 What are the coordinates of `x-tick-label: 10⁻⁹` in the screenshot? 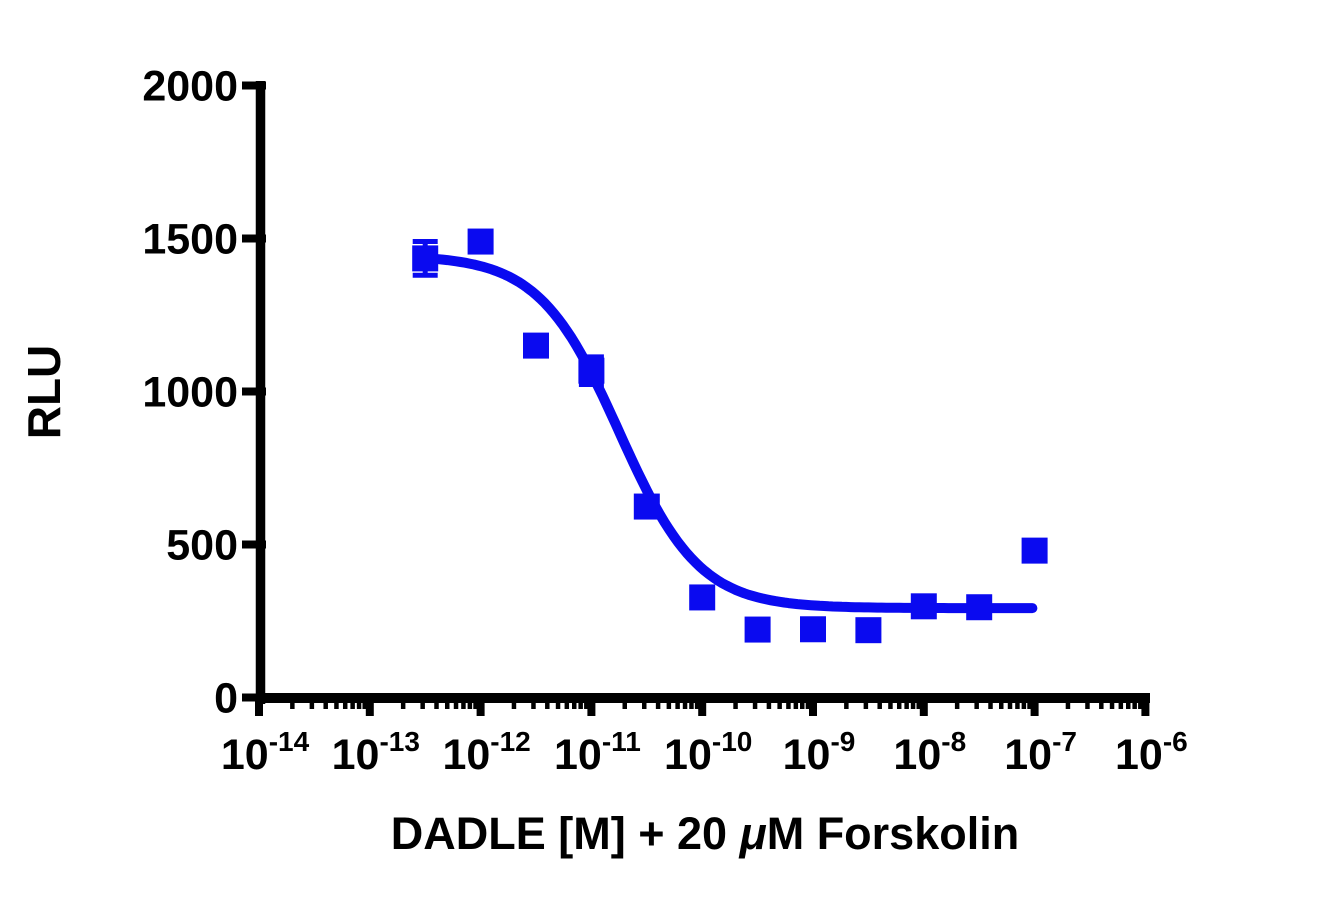 It's located at (819, 752).